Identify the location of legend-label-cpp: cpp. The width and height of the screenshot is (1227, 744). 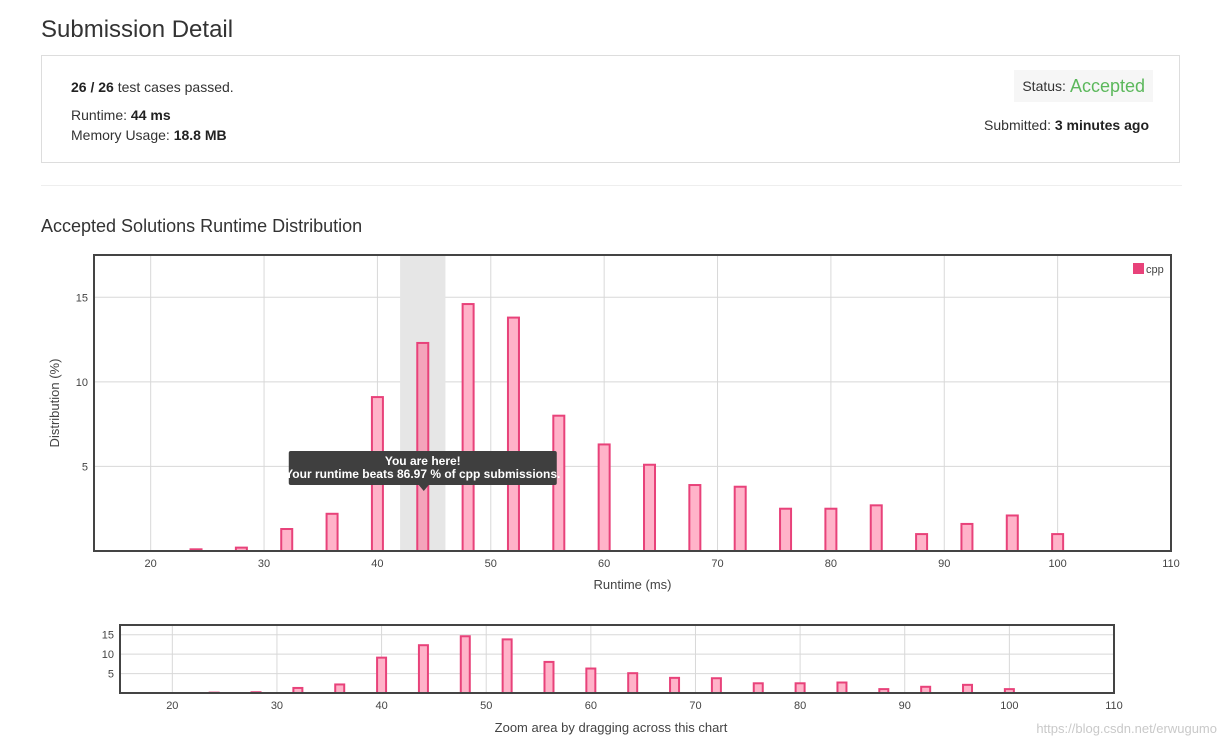
(1155, 270).